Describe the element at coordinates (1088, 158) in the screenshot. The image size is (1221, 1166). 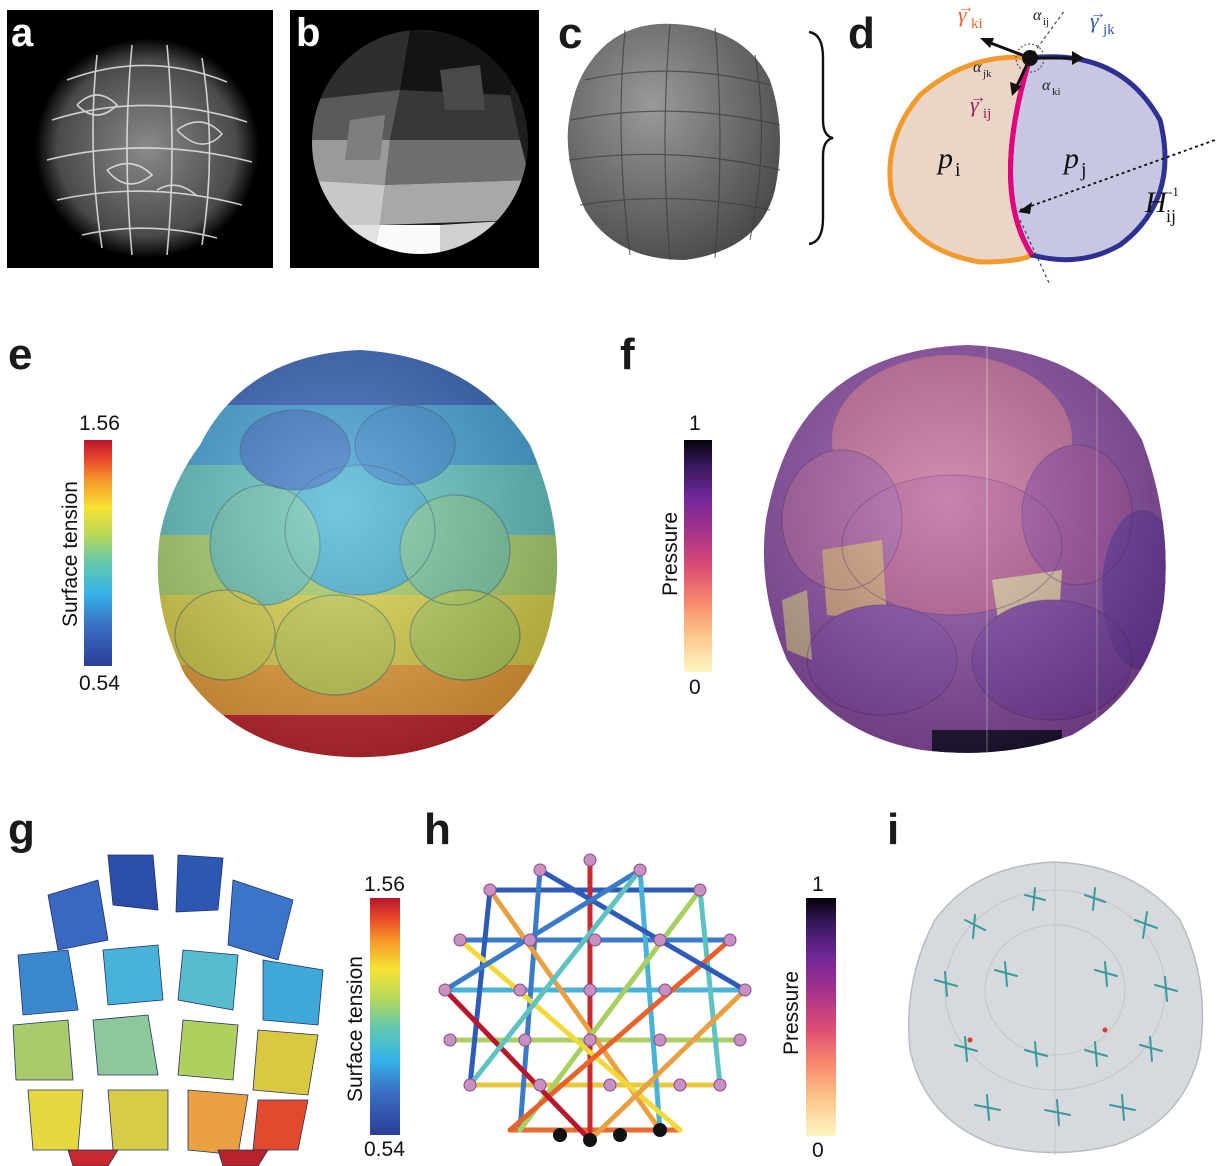
I see `cell-j` at that location.